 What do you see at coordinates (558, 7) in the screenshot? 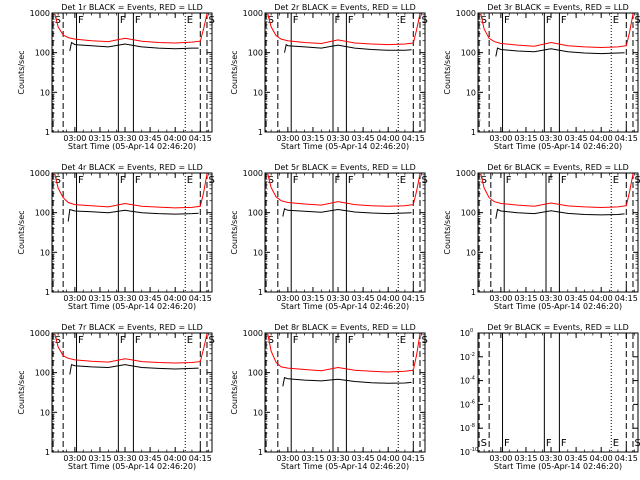
I see `chart-title: Det 3r BLACK = Events, RED = LLD` at bounding box center [558, 7].